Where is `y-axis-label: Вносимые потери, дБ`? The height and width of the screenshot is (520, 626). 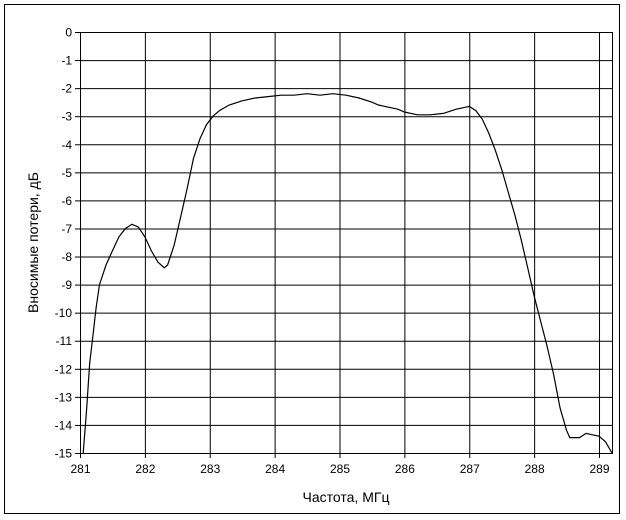 y-axis-label: Вносимые потери, дБ is located at coordinates (33, 242).